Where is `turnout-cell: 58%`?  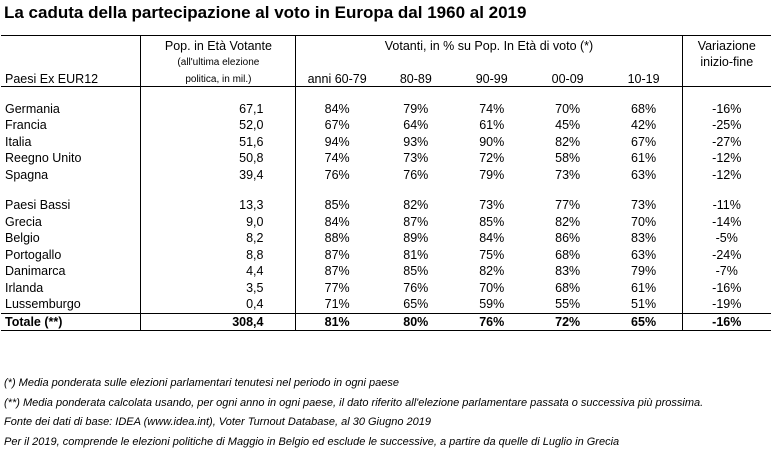 turnout-cell: 58% is located at coordinates (568, 158).